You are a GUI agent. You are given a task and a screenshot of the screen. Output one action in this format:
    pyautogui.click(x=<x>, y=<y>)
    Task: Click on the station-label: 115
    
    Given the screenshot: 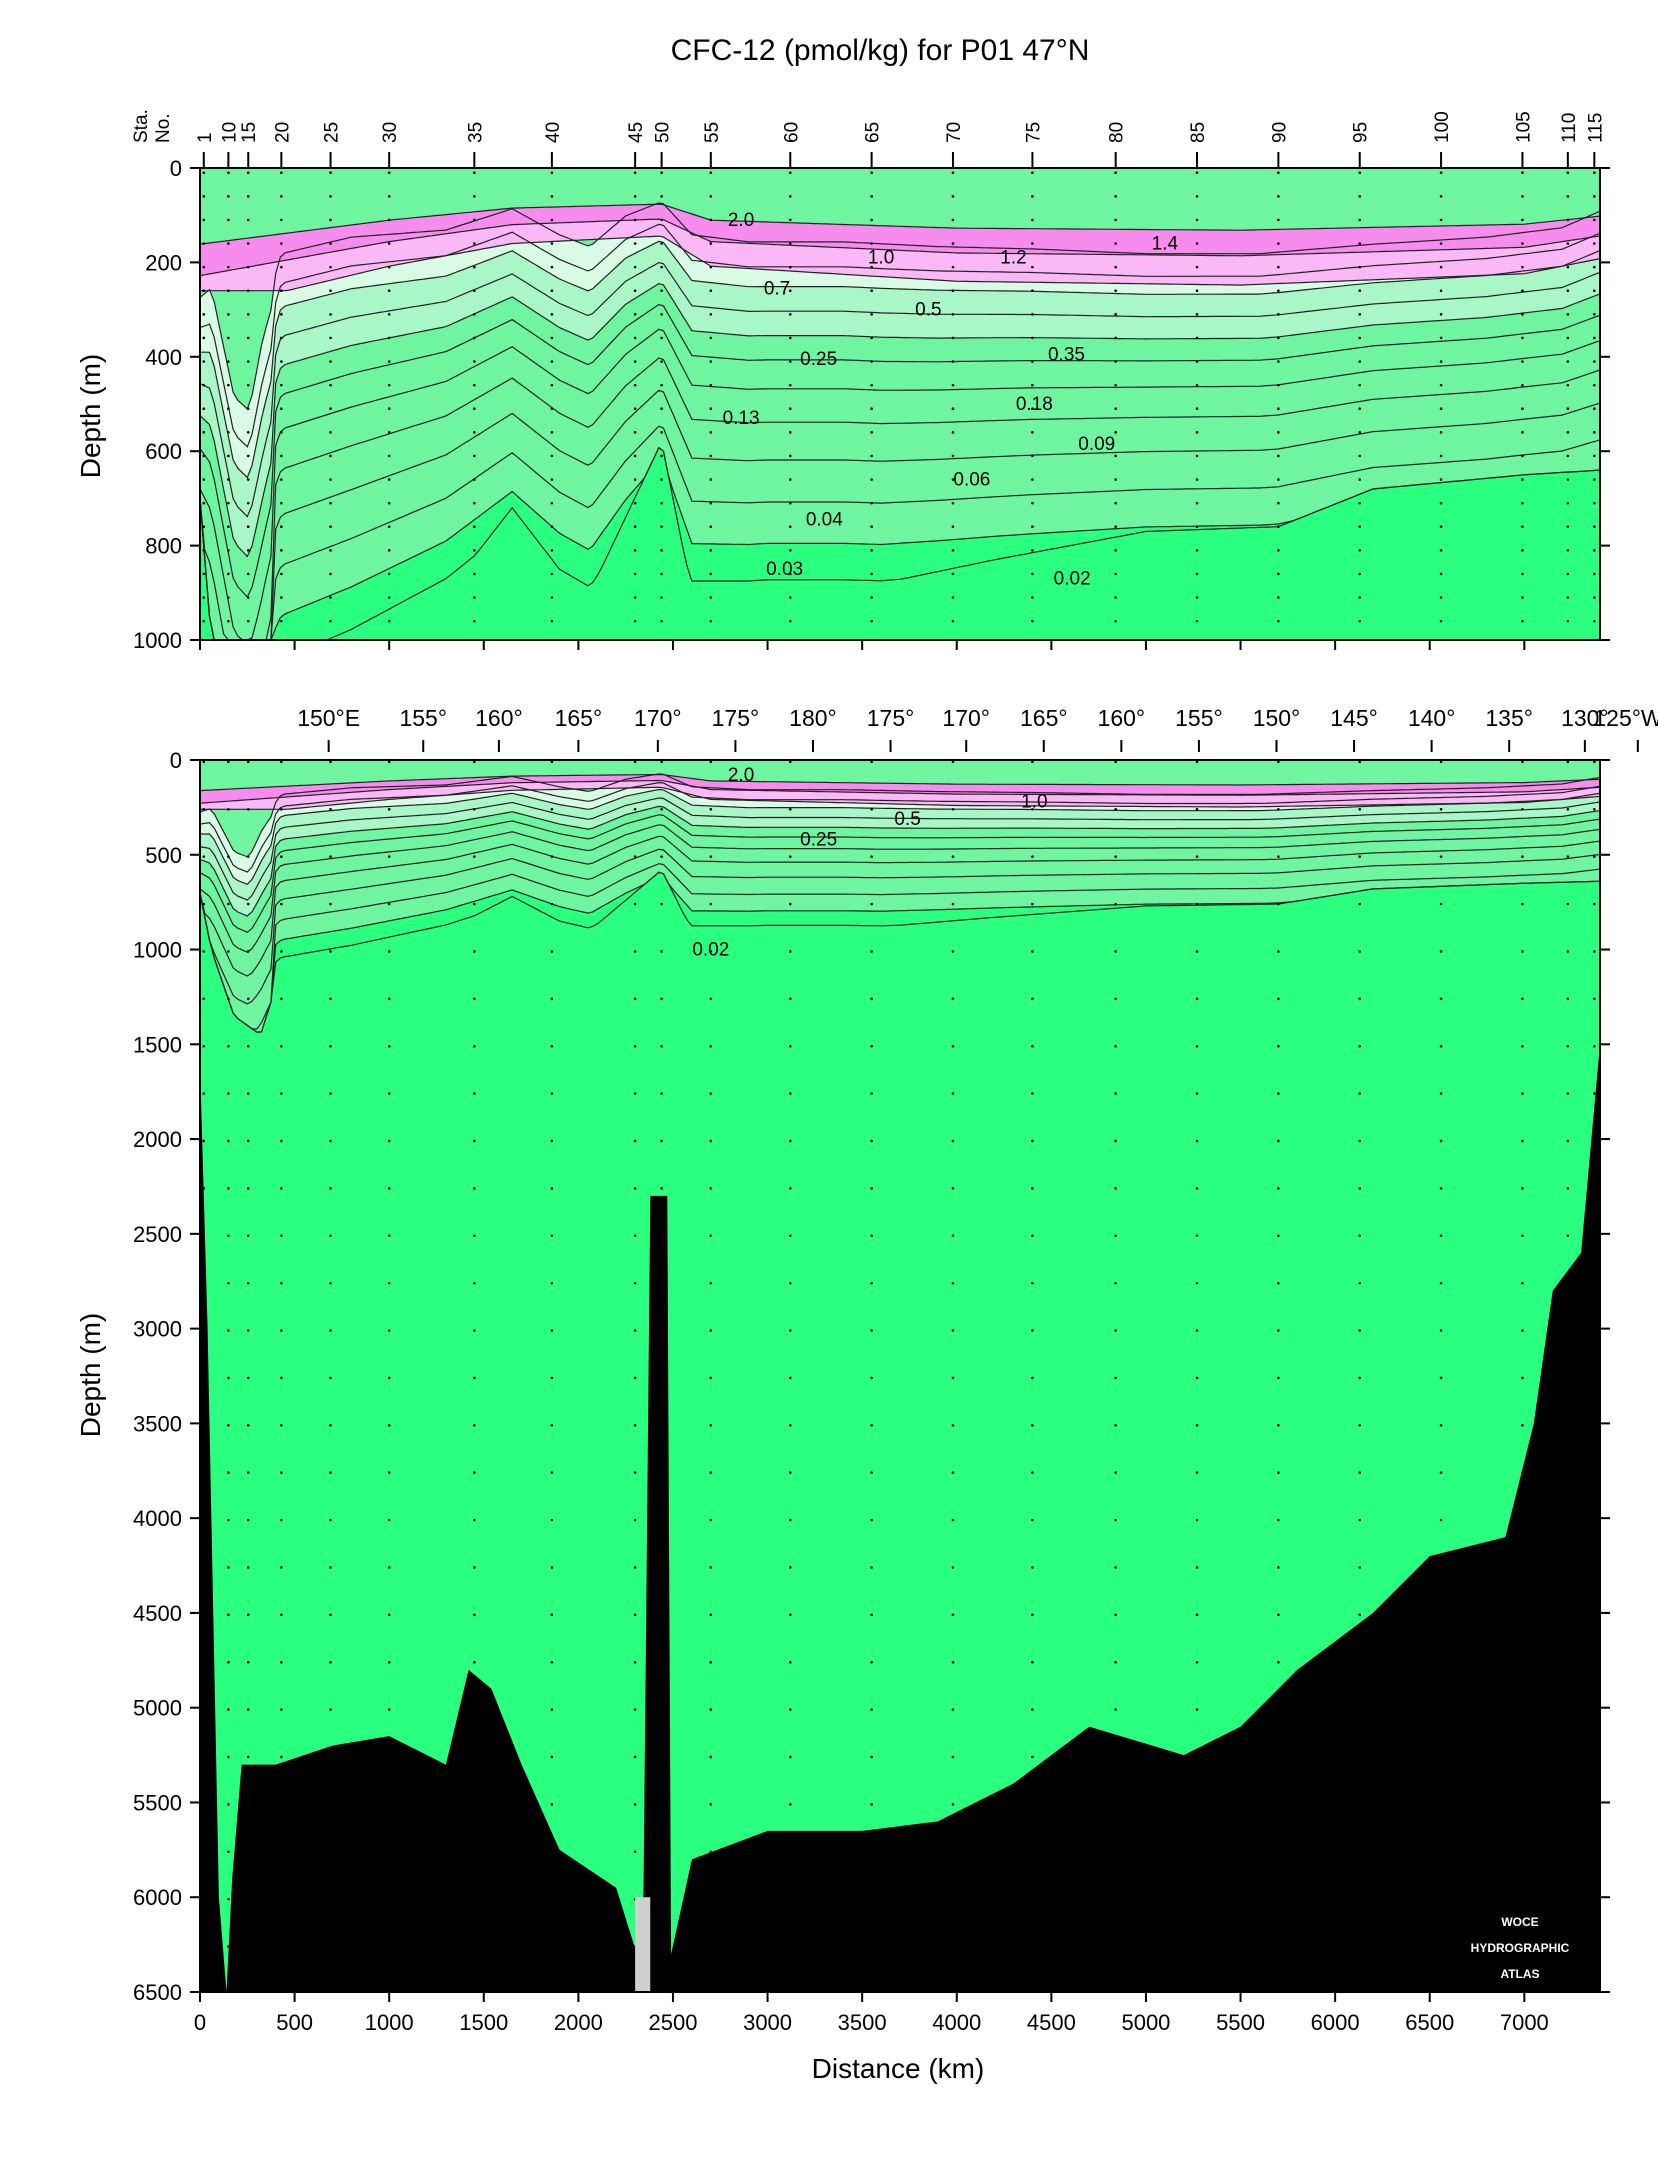 What is the action you would take?
    pyautogui.click(x=1595, y=128)
    